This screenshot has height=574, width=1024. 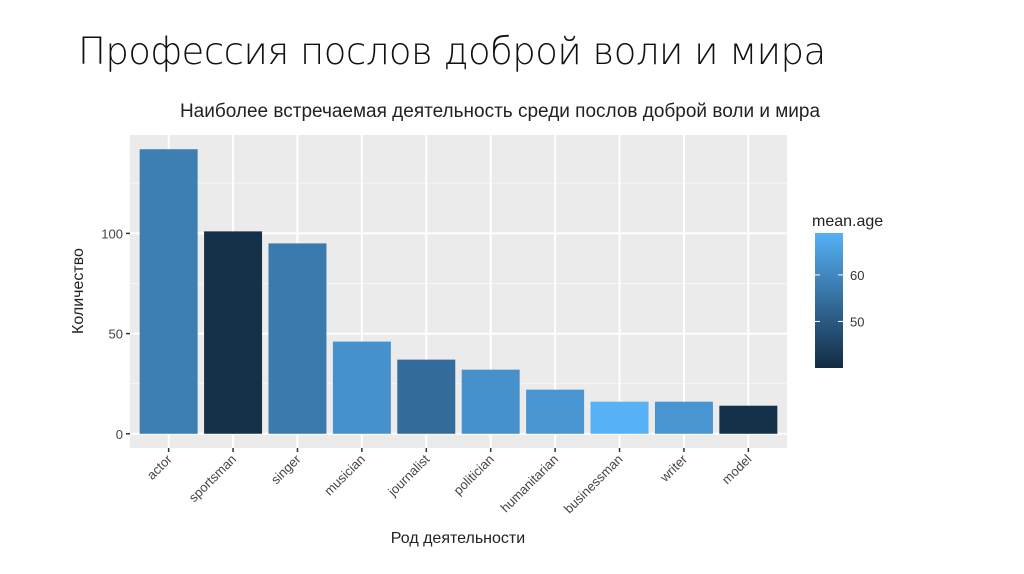 What do you see at coordinates (344, 475) in the screenshot?
I see `x-tick-label-musician: musician` at bounding box center [344, 475].